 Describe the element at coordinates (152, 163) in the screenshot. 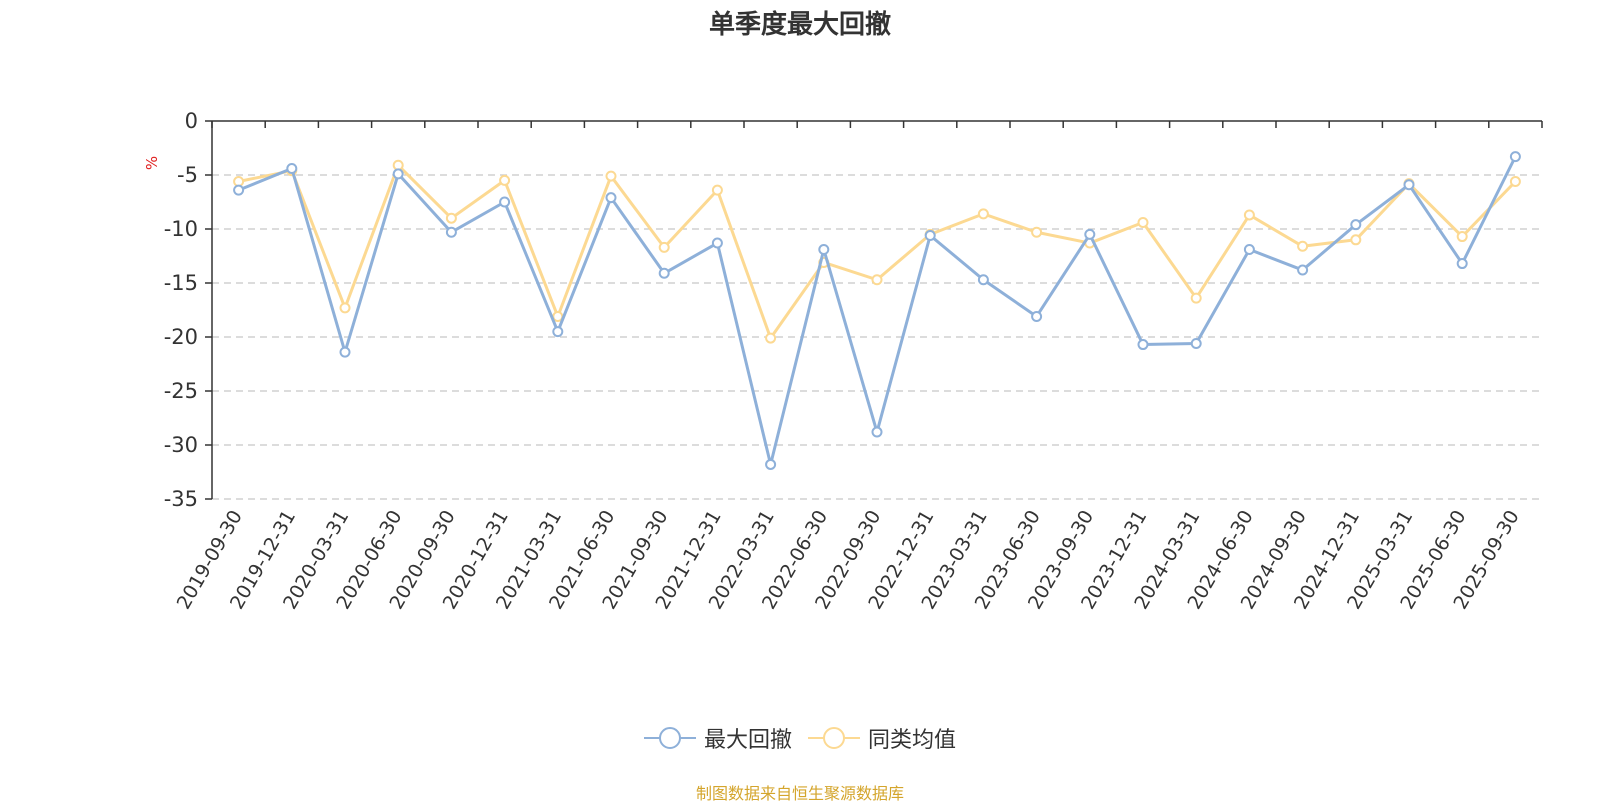

I see `y-axis-label: %` at that location.